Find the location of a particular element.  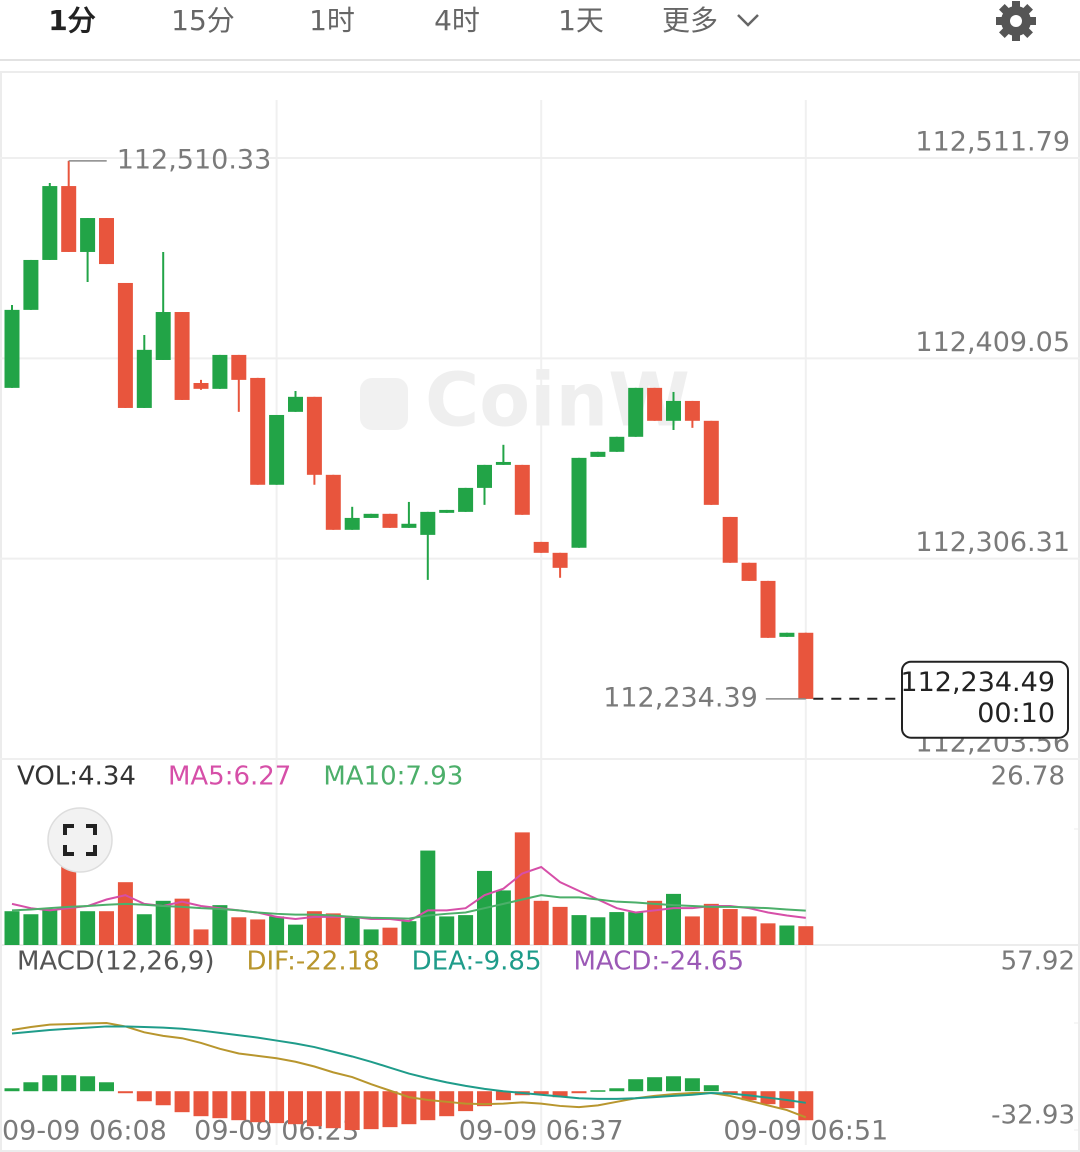

fullscreen-icon is located at coordinates (80, 840).